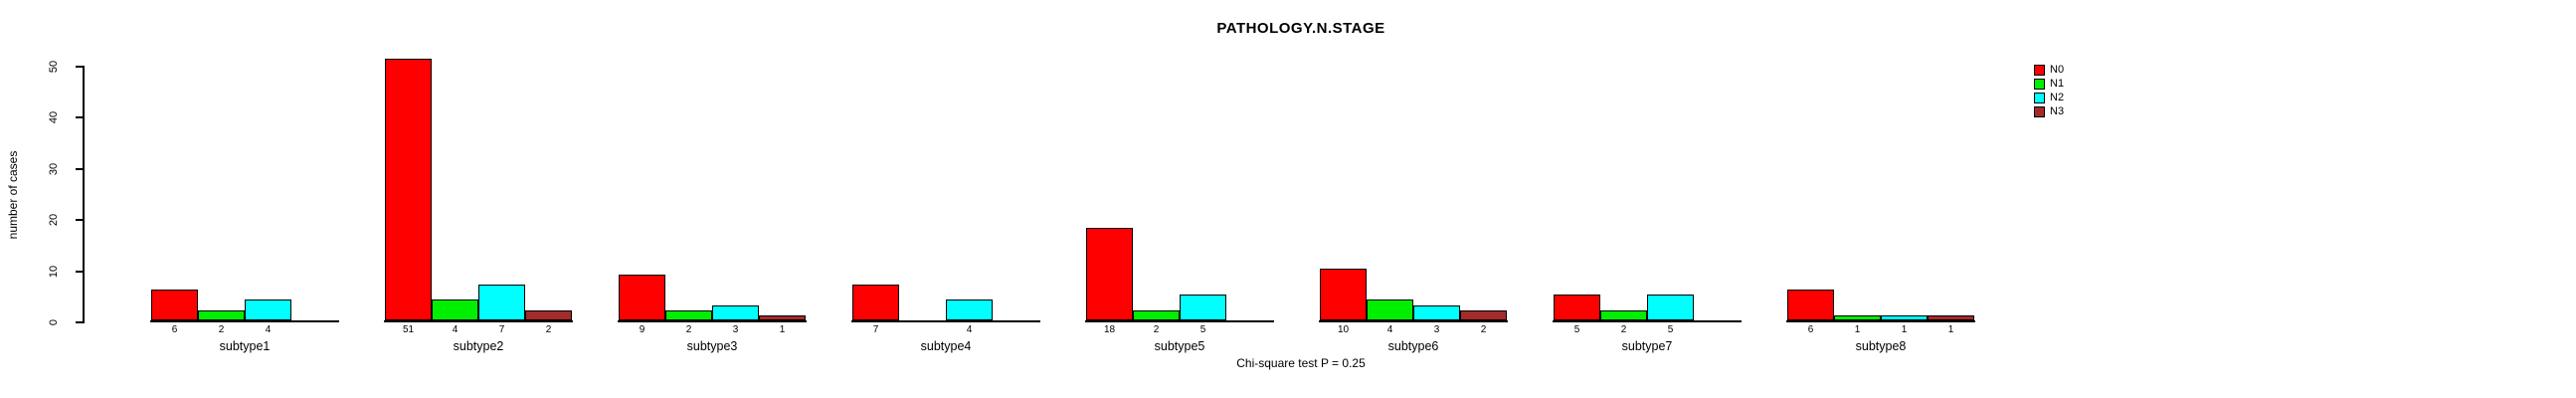  What do you see at coordinates (946, 346) in the screenshot?
I see `category-label-subtype4: subtype4` at bounding box center [946, 346].